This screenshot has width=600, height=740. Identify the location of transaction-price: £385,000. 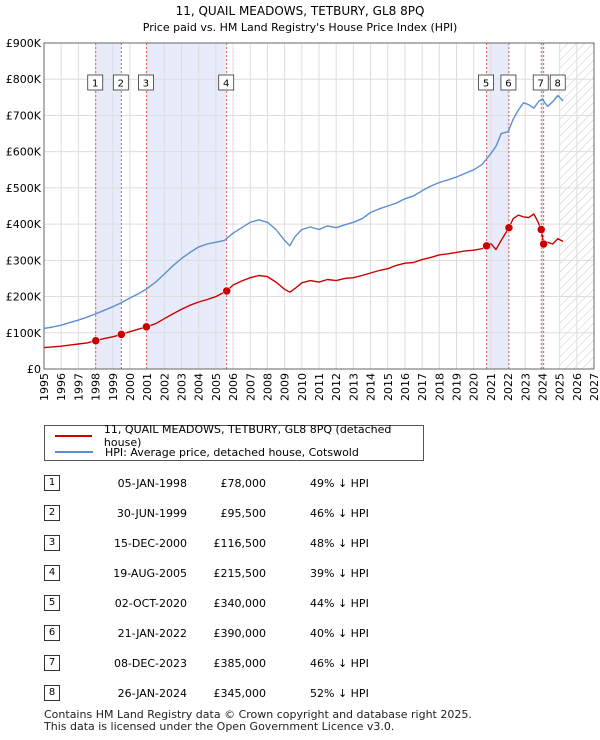
(240, 663).